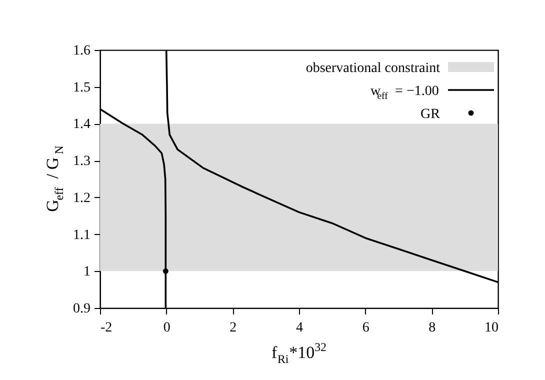  What do you see at coordinates (233, 328) in the screenshot?
I see `x-tick-label: 2` at bounding box center [233, 328].